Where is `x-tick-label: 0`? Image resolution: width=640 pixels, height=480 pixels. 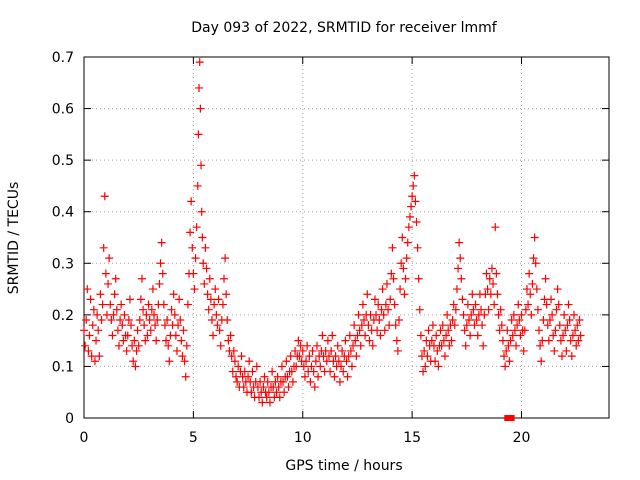 x-tick-label: 0 is located at coordinates (84, 438).